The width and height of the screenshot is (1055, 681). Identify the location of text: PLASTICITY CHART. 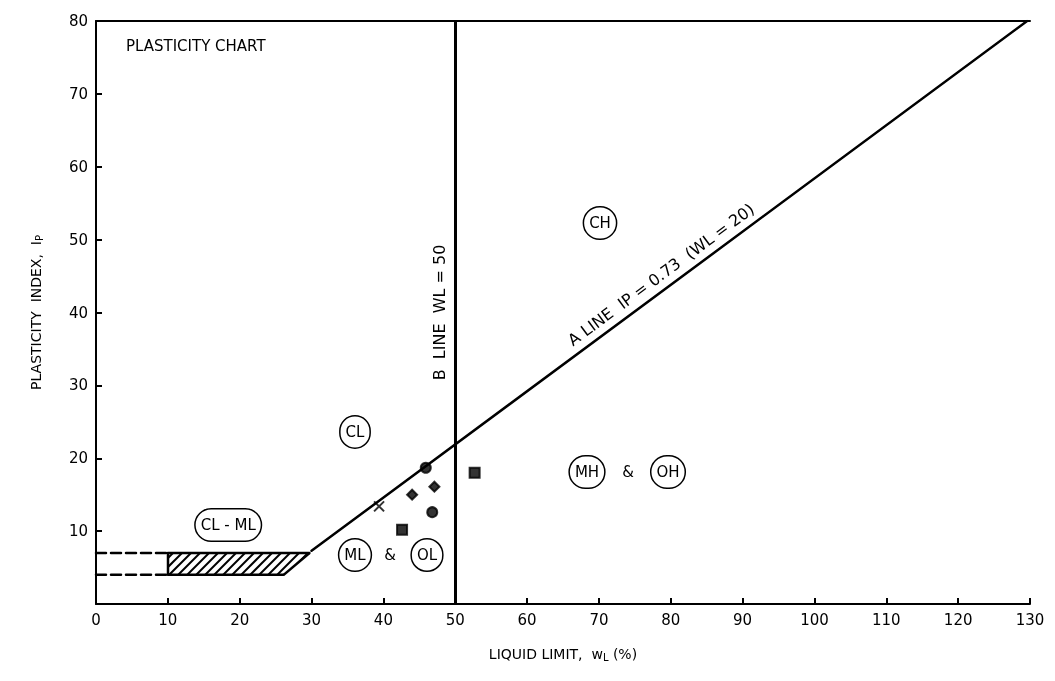
(196, 45).